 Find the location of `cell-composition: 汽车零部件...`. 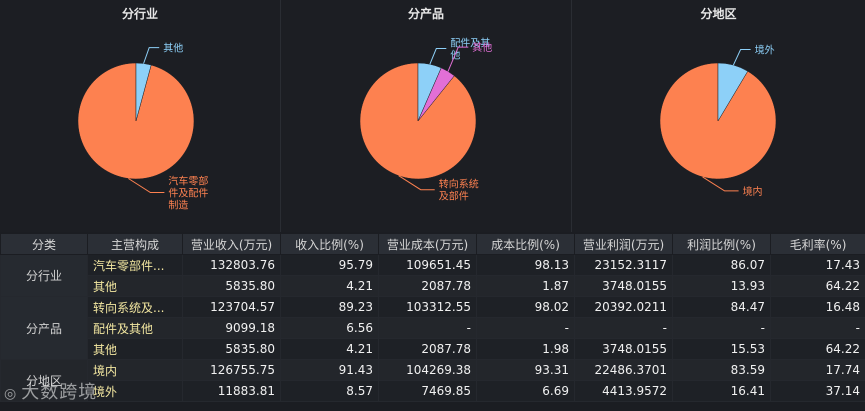

cell-composition: 汽车零部件... is located at coordinates (135, 265).